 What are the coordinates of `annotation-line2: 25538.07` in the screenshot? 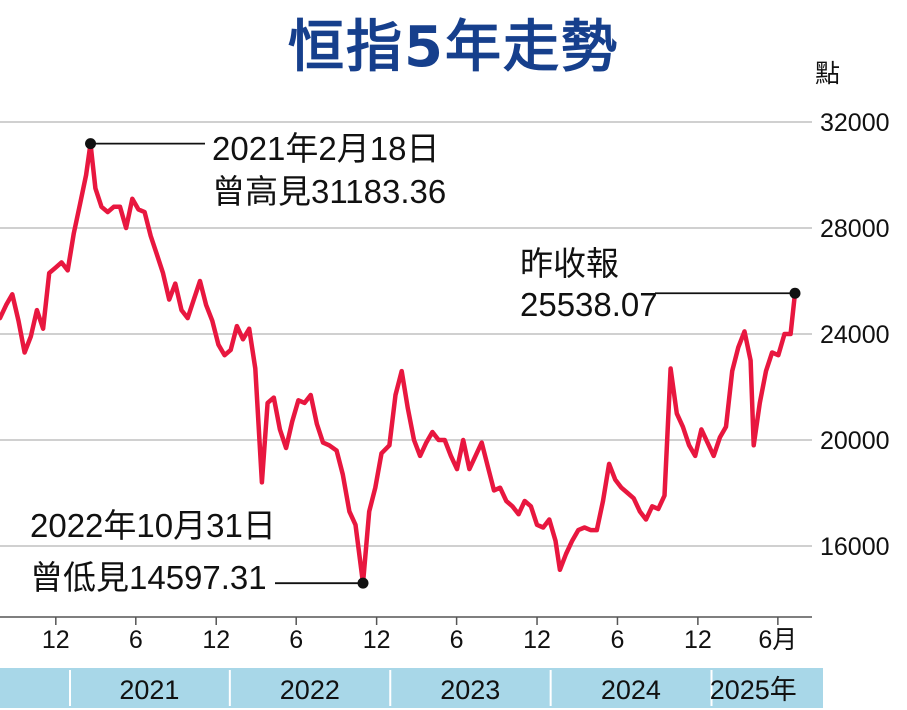 It's located at (589, 304).